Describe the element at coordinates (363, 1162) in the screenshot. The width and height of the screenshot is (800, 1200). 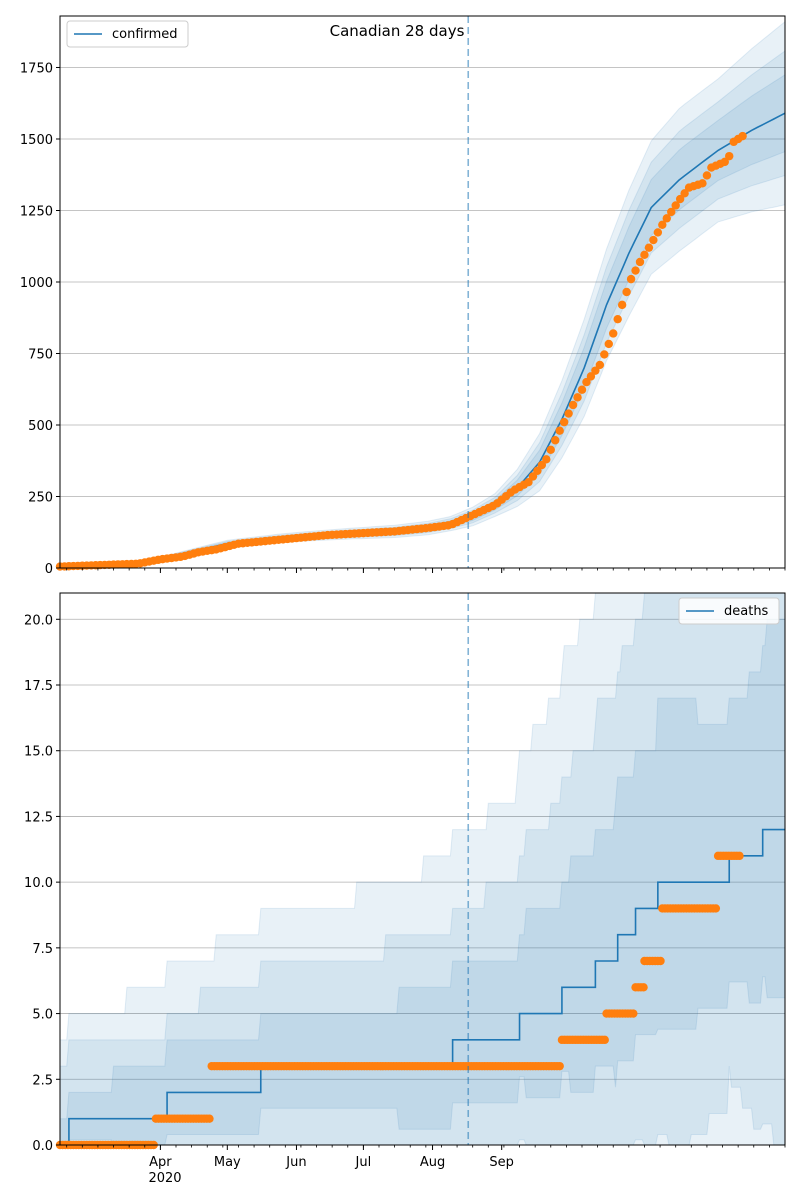
I see `x-tick-label: Jul` at that location.